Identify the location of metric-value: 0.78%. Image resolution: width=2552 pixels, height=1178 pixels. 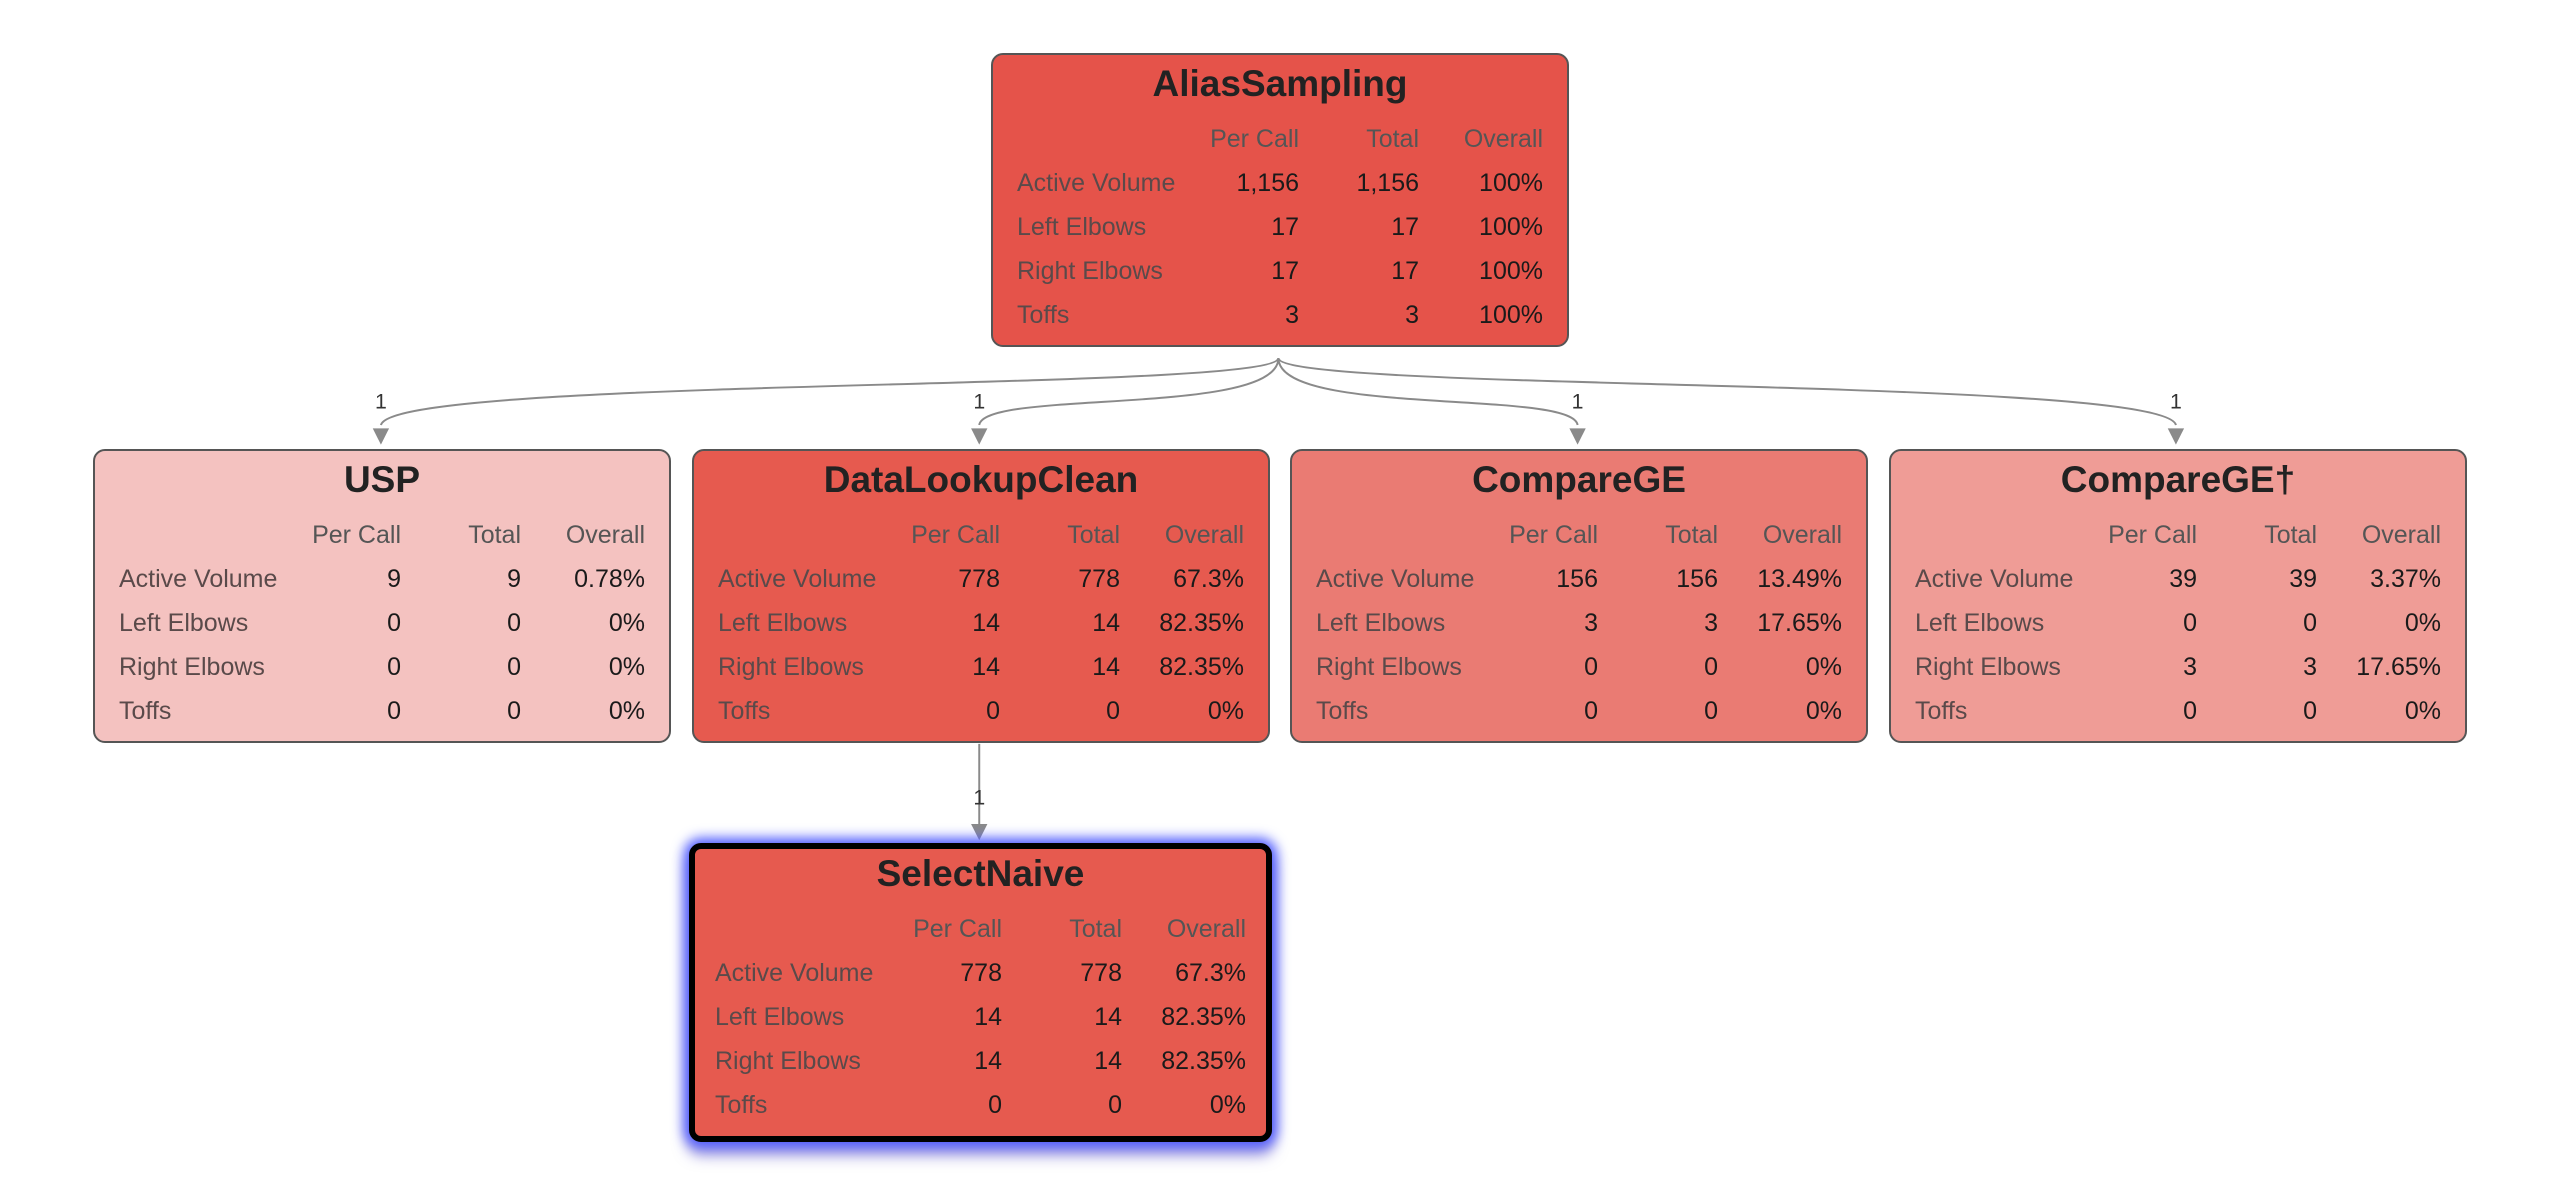
(609, 579).